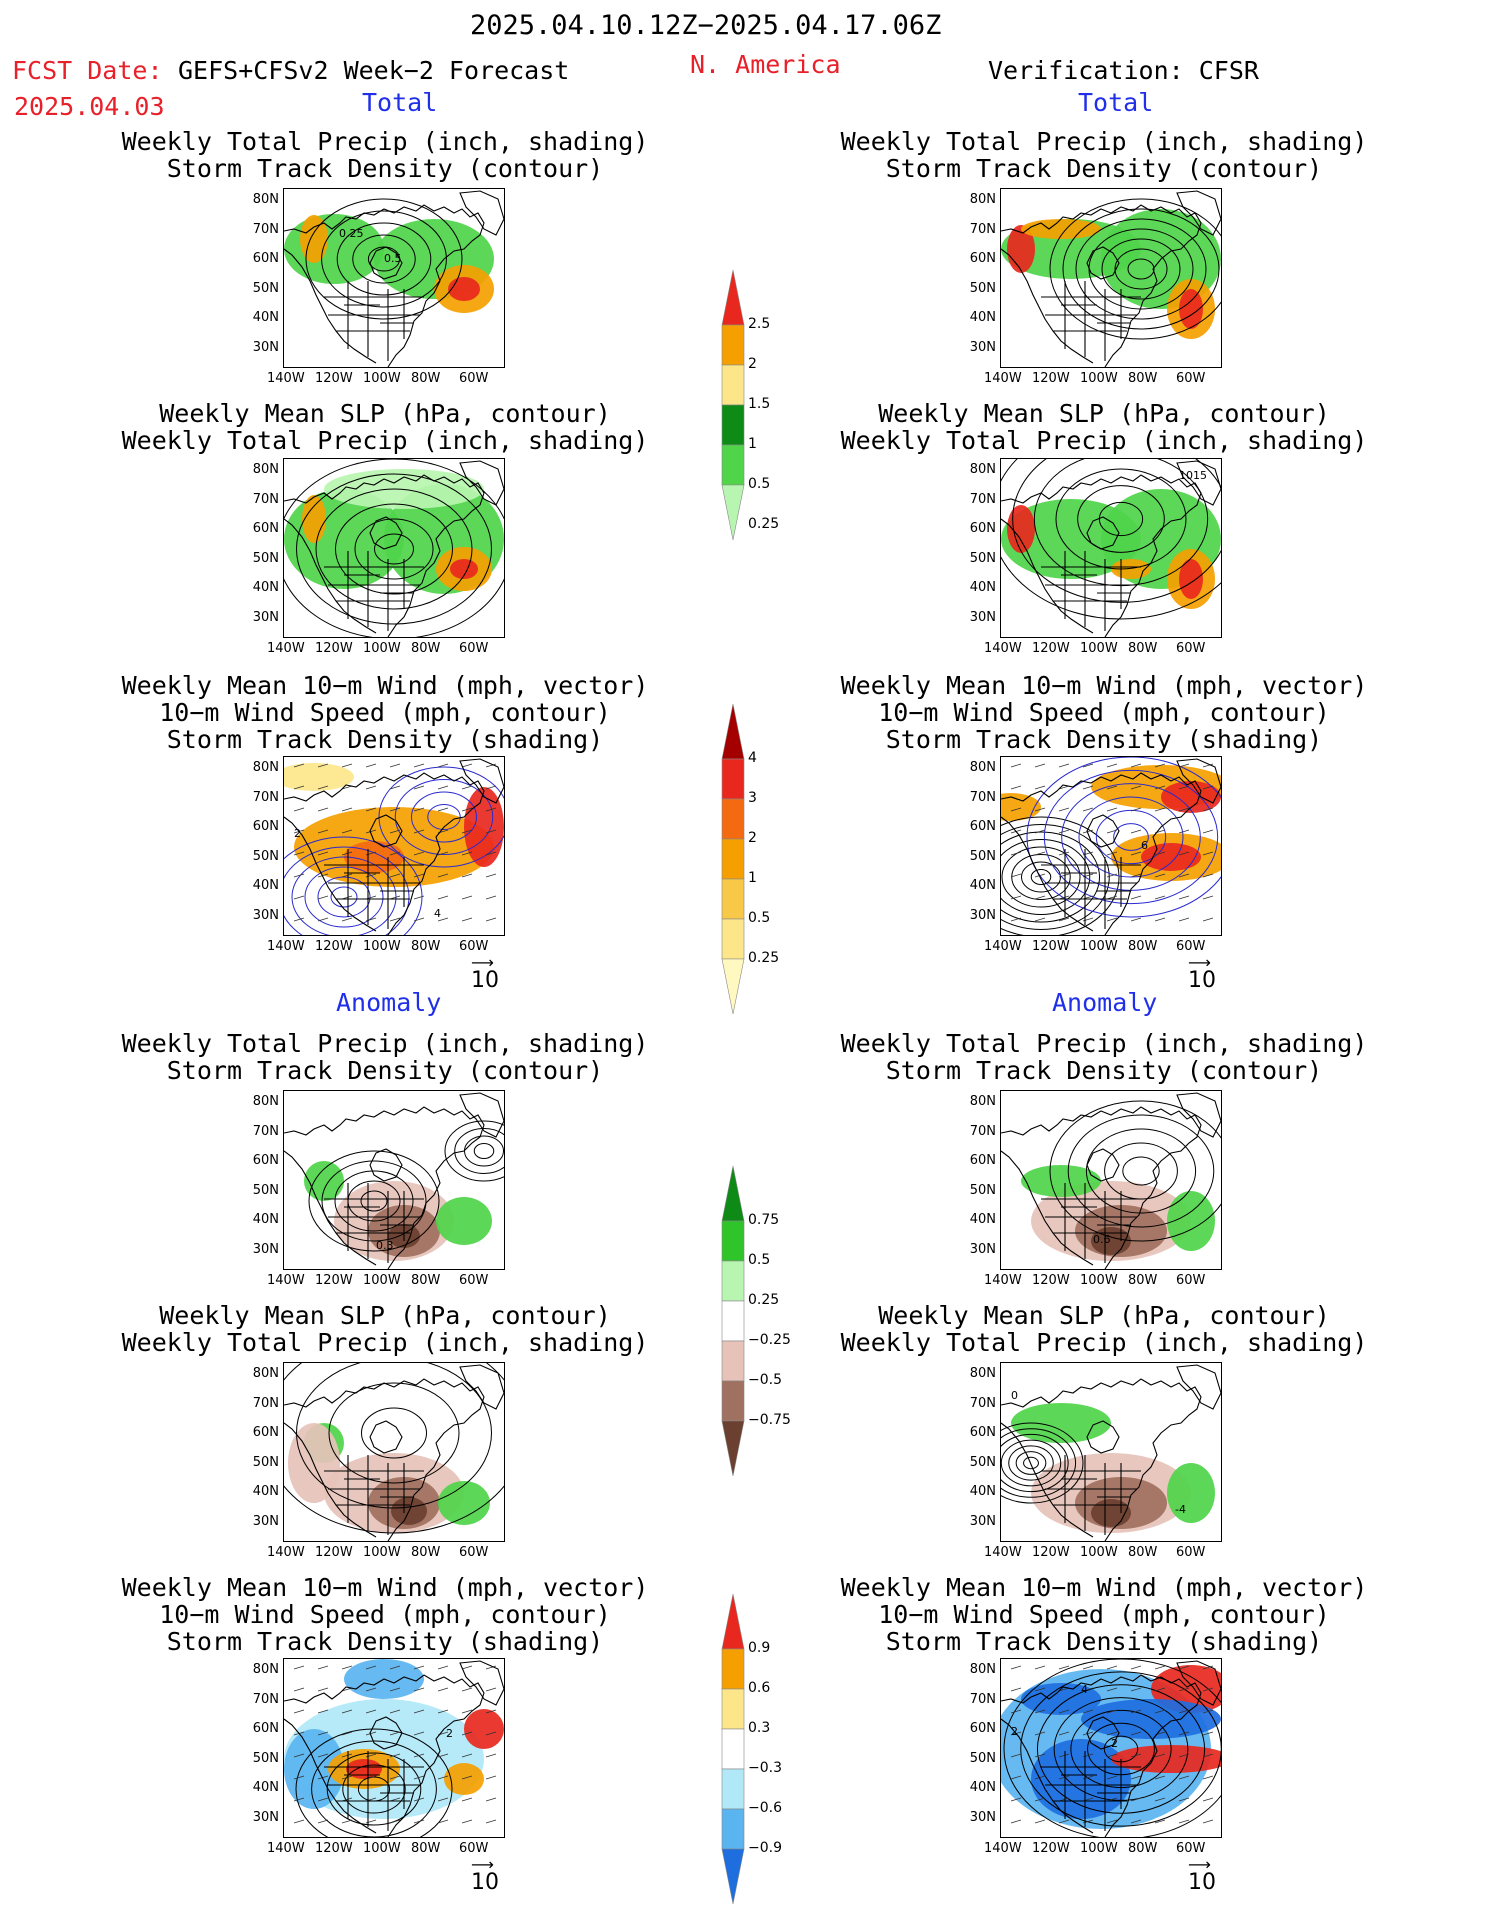 The width and height of the screenshot is (1487, 1925). Describe the element at coordinates (764, 958) in the screenshot. I see `colorbar-label: 0.25` at that location.